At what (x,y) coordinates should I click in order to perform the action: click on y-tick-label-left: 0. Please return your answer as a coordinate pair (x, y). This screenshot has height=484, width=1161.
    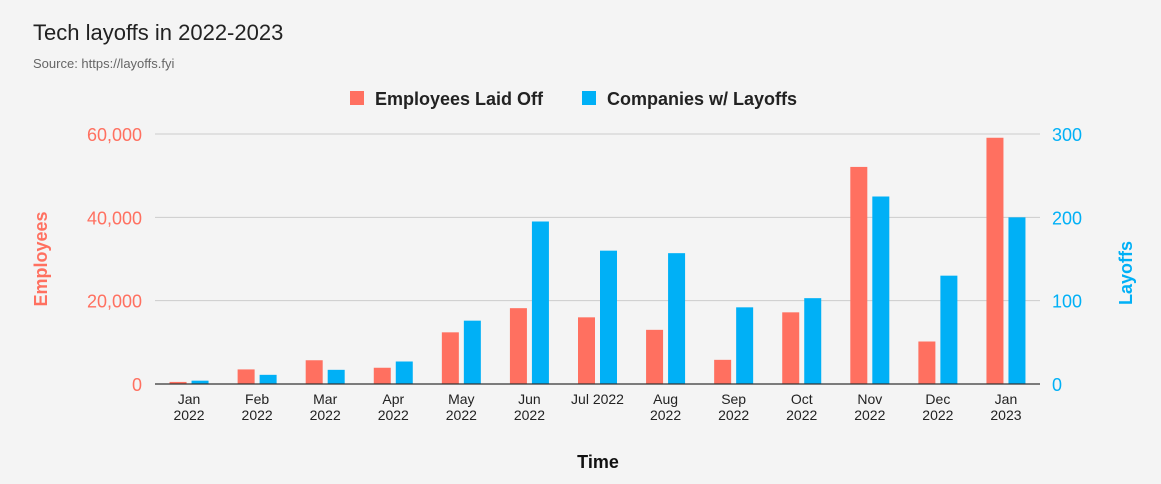
    Looking at the image, I should click on (137, 385).